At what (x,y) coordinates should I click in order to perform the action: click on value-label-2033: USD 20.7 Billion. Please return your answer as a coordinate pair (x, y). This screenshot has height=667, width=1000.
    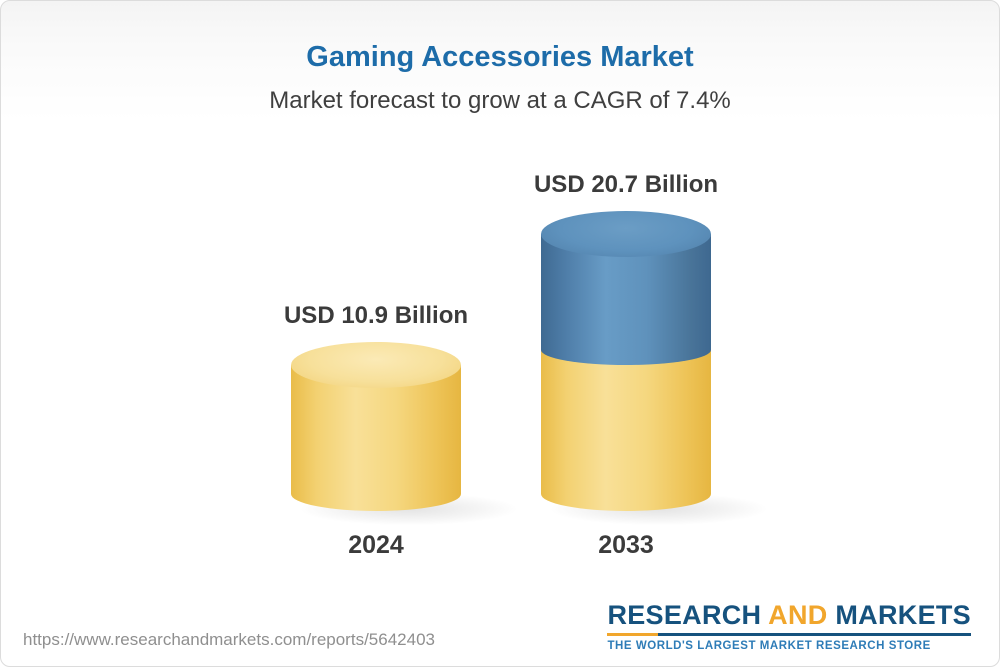
    Looking at the image, I should click on (626, 184).